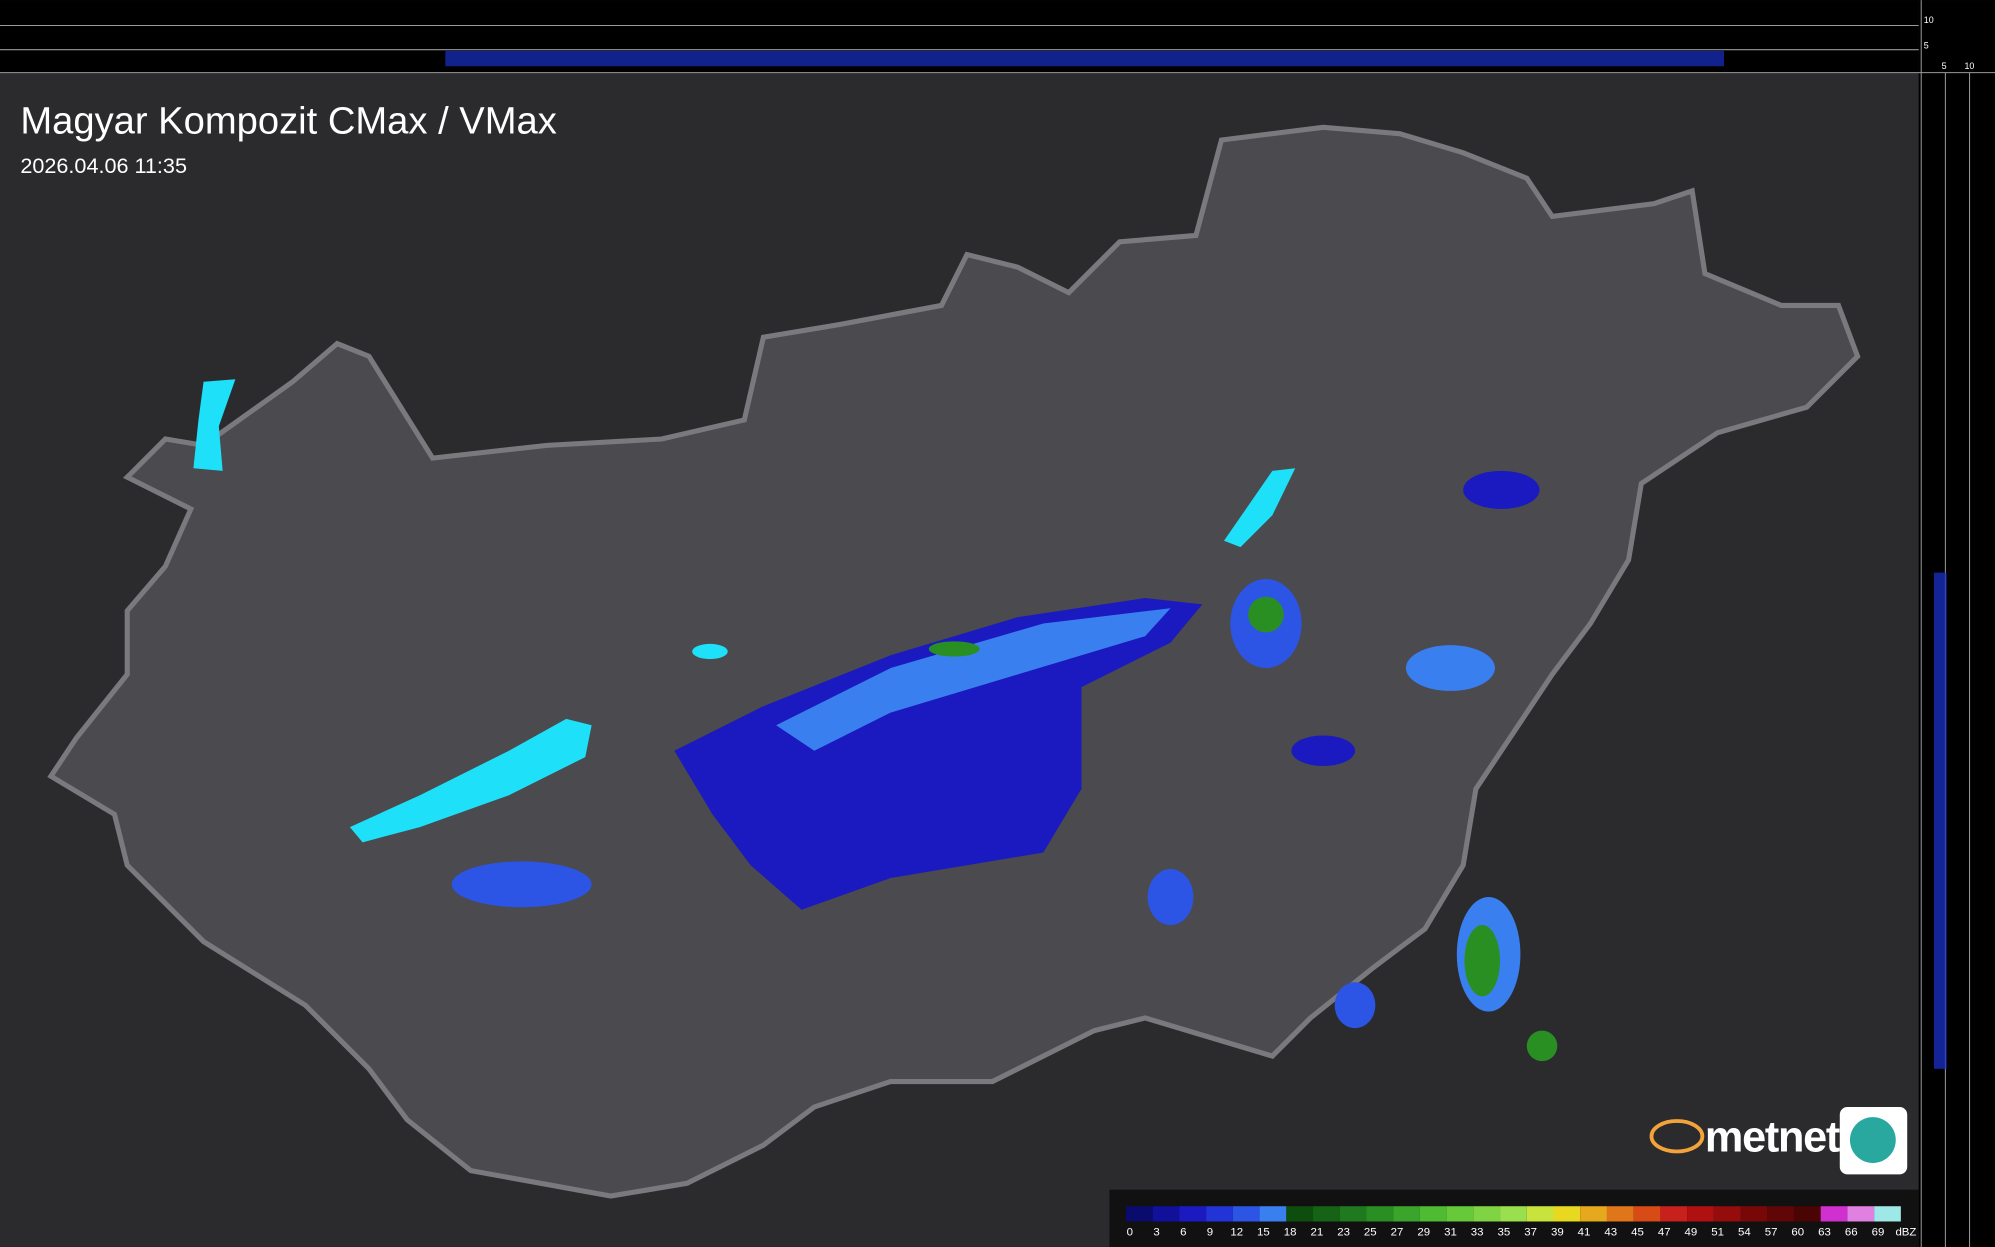  I want to click on legend-label: 45, so click(1637, 1232).